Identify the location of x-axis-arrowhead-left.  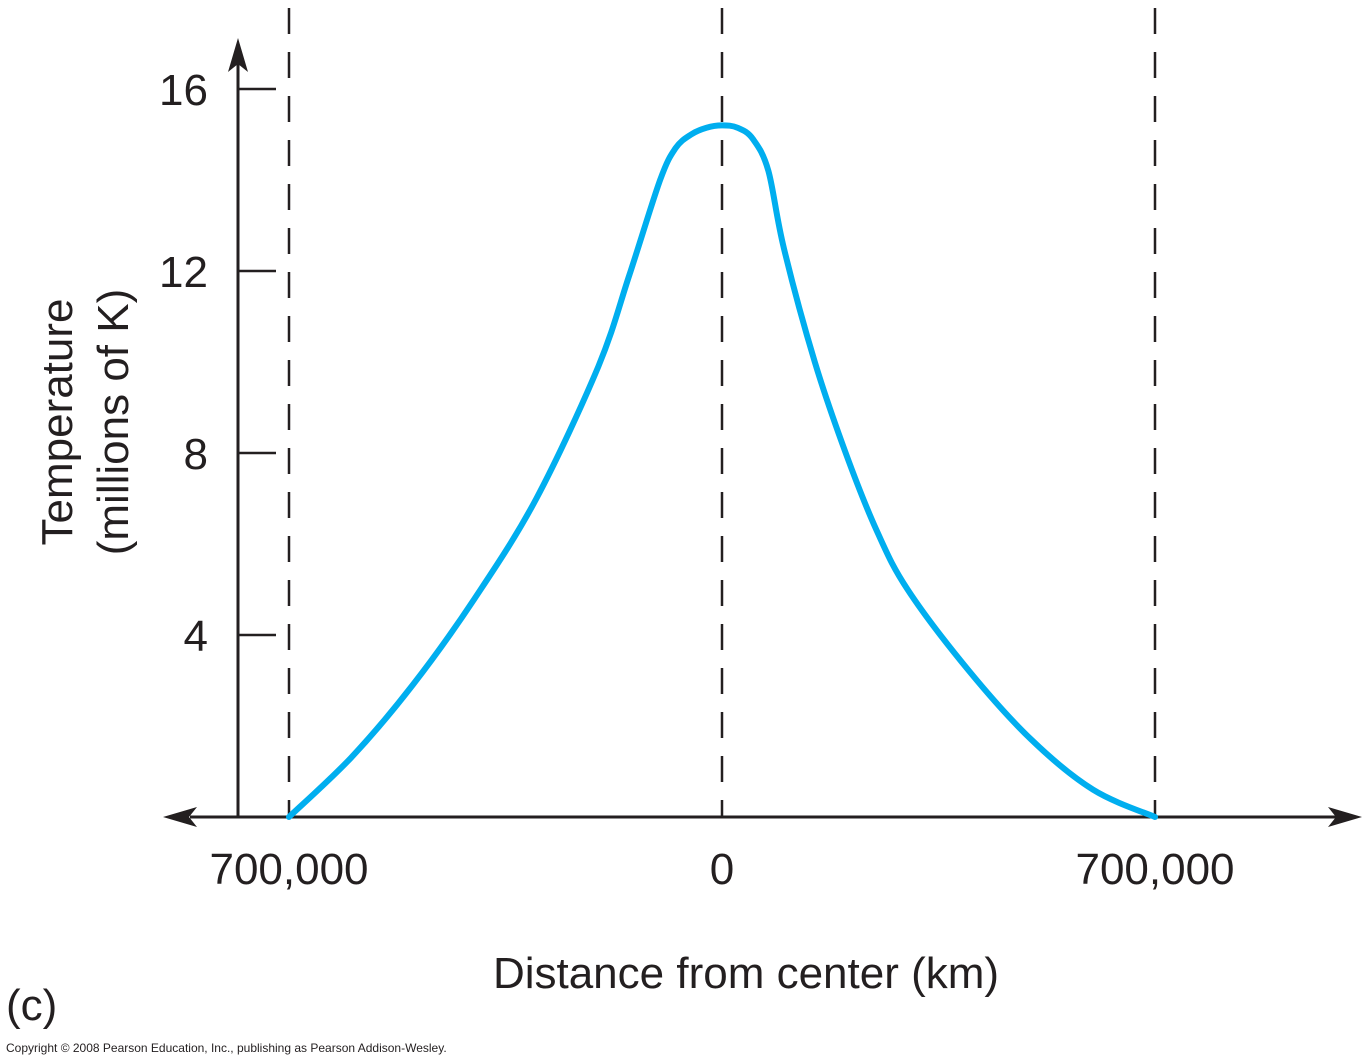
(180, 817).